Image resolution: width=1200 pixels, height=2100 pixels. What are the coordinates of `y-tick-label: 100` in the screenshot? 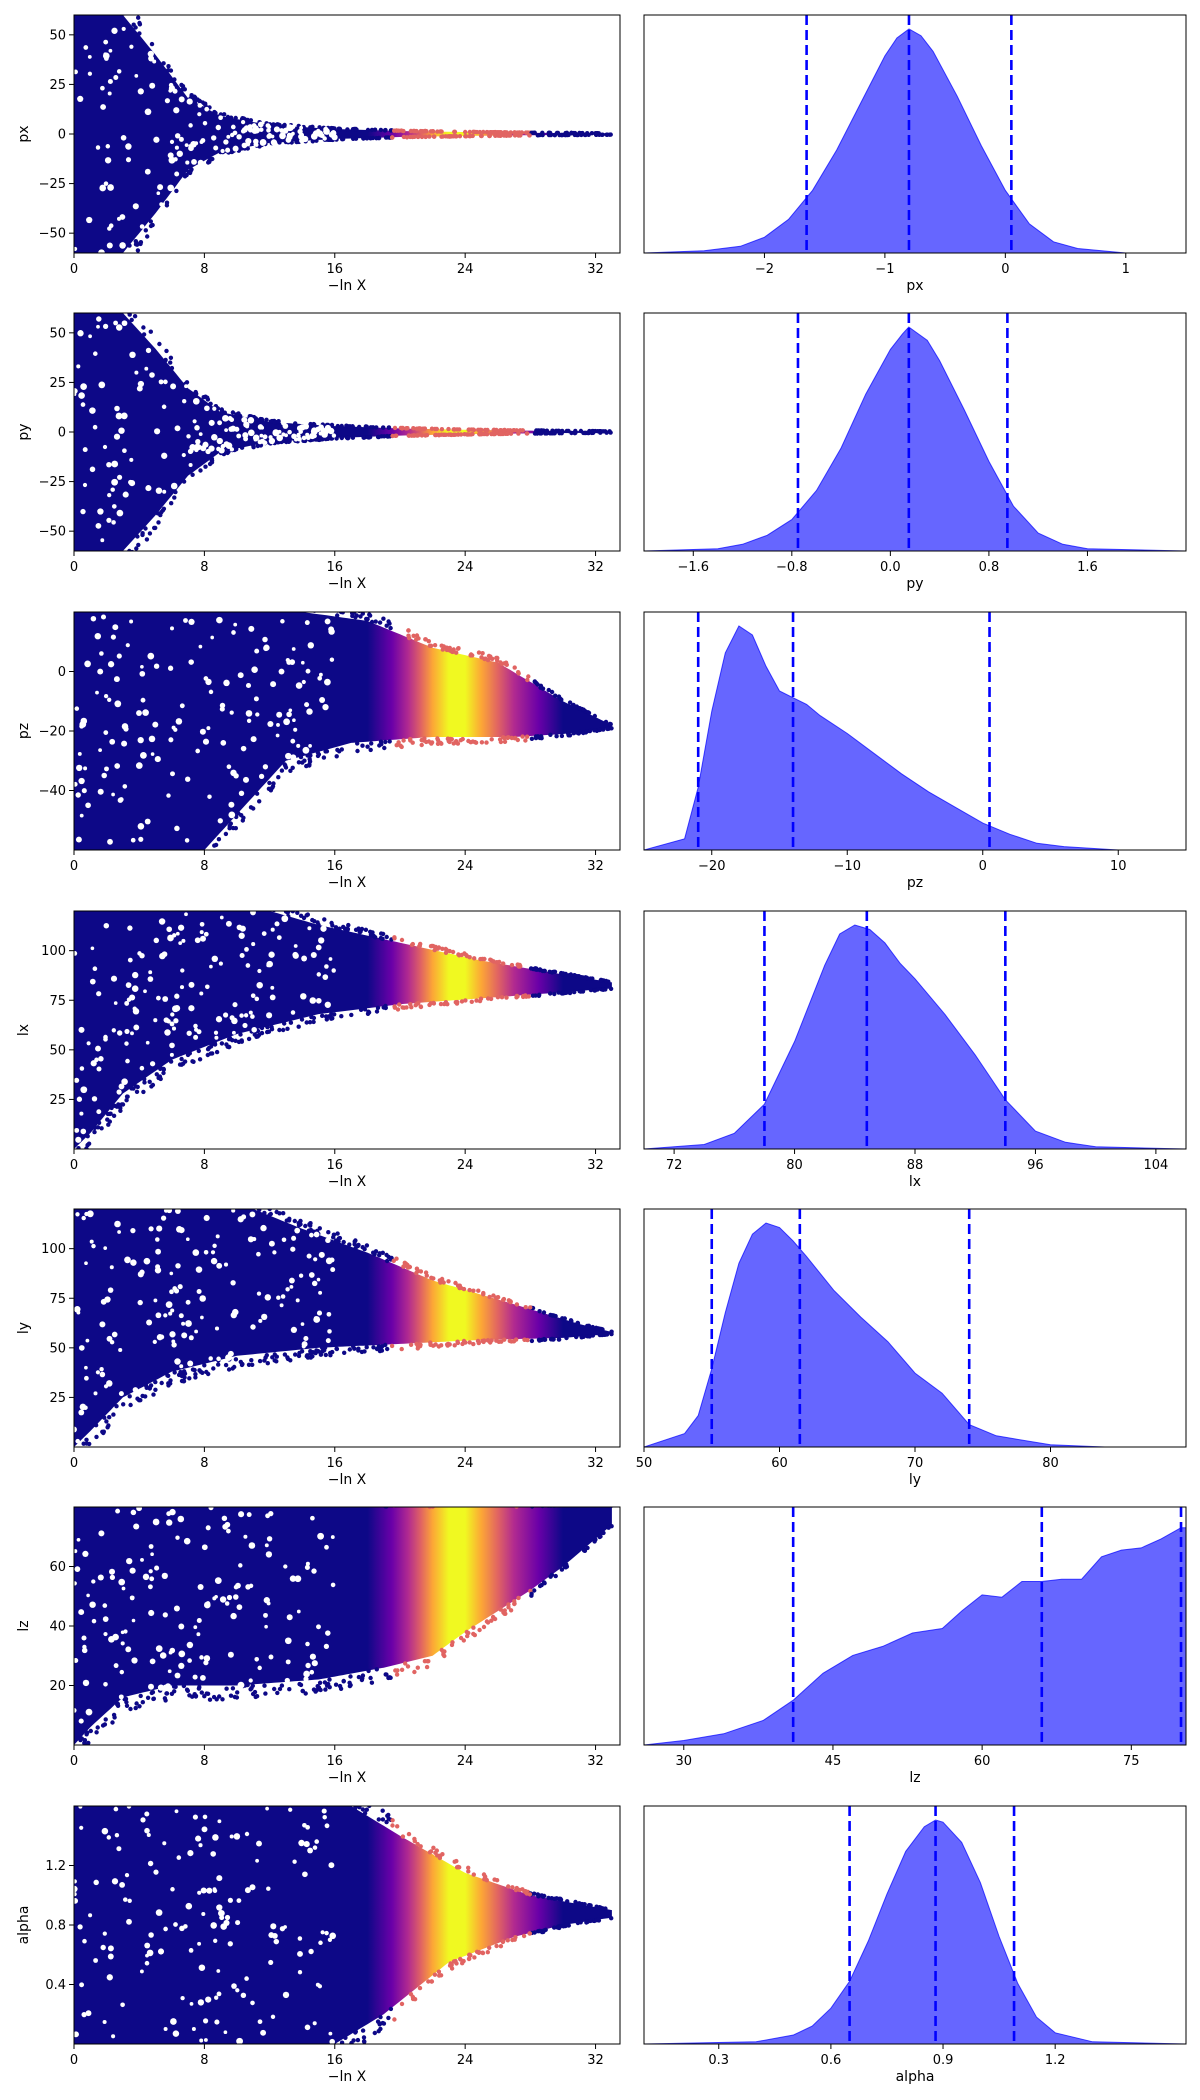 It's located at (53, 1249).